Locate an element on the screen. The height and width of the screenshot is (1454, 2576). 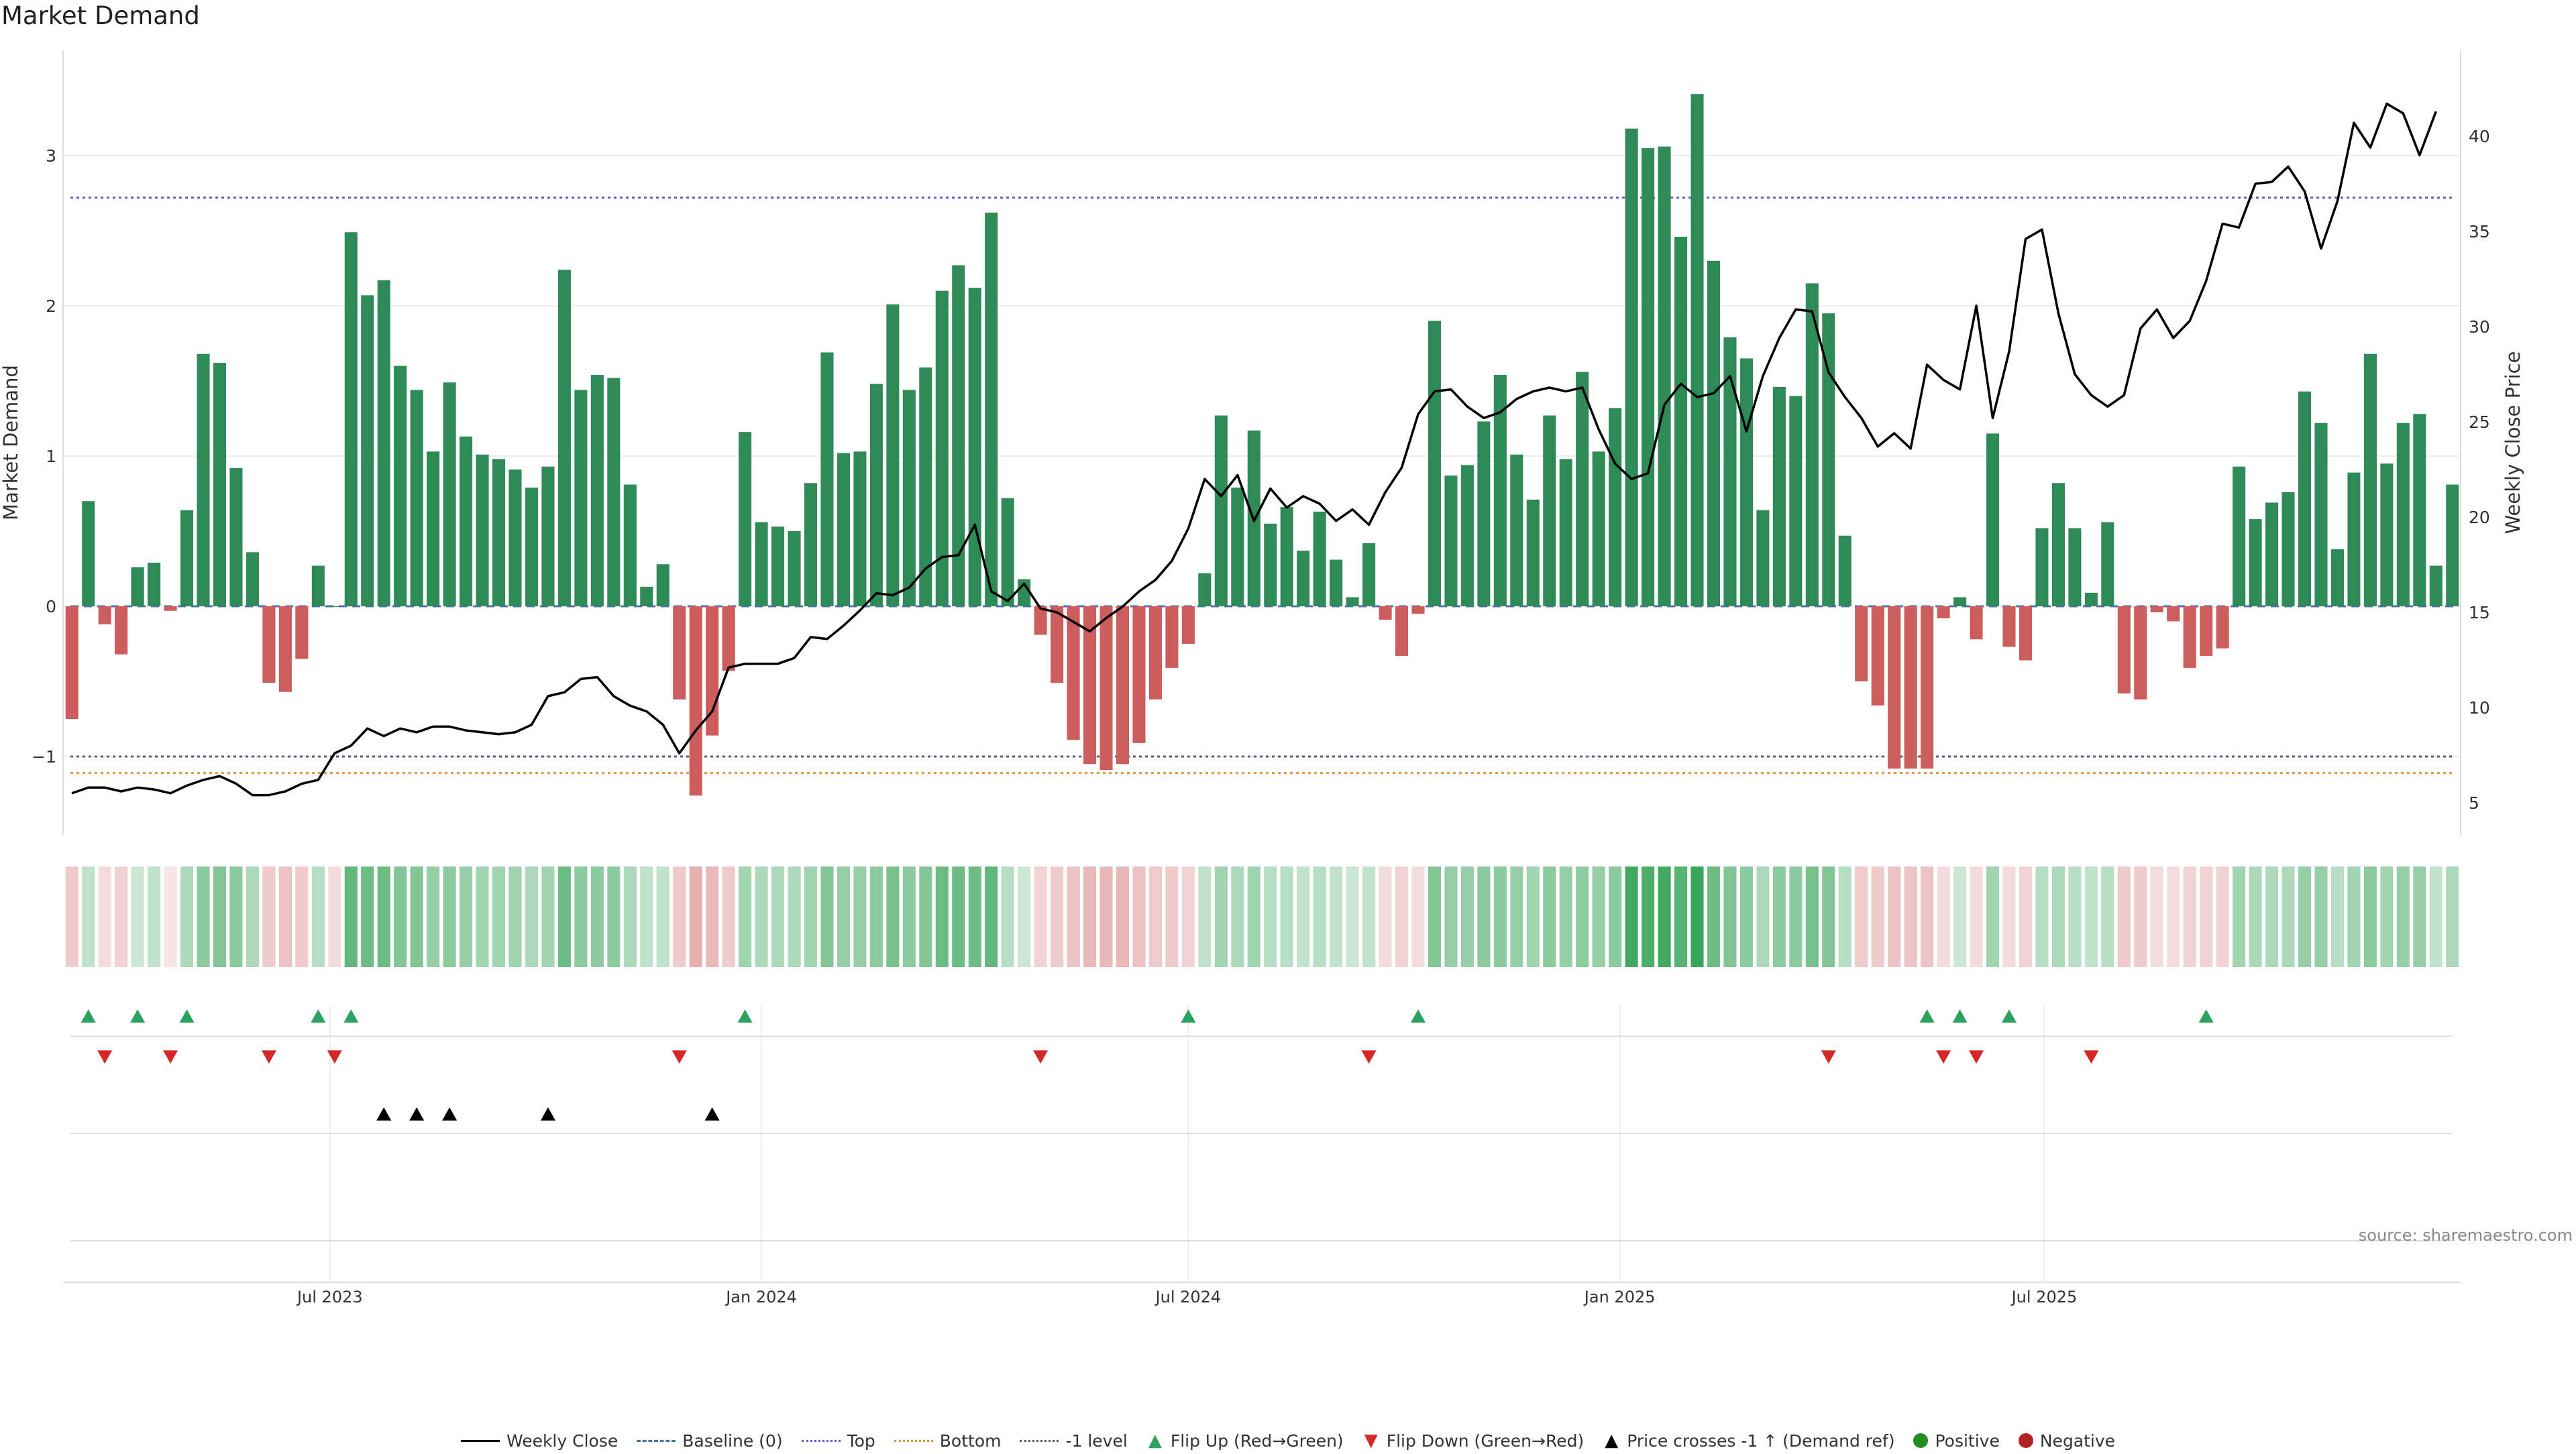
y2-tick-label: 30 is located at coordinates (2479, 327).